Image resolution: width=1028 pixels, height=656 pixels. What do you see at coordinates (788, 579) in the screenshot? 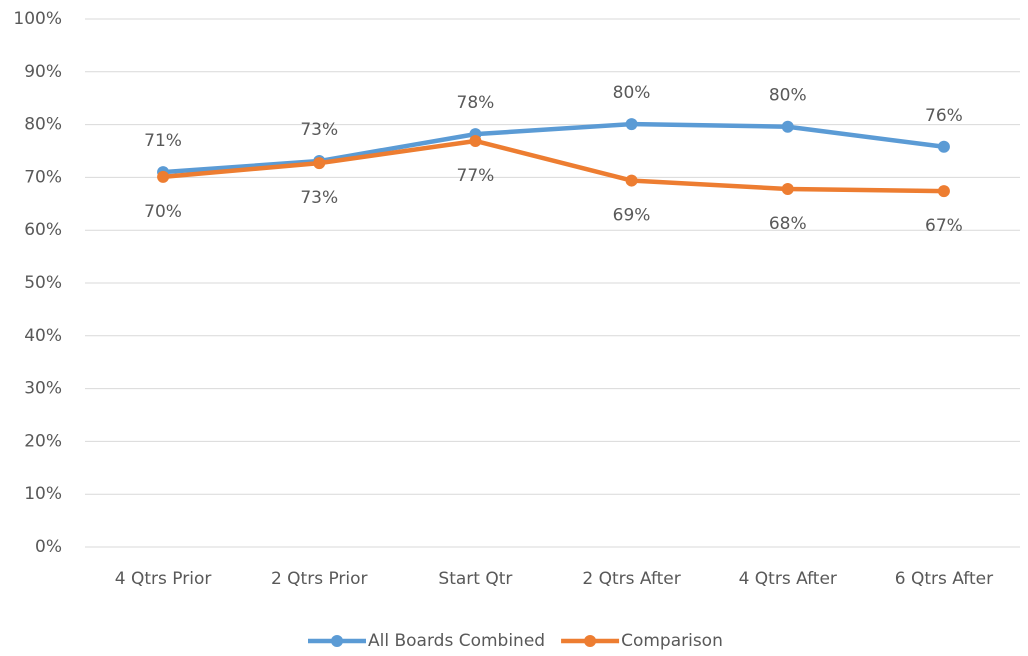
I see `x-tick-label: 4 Qtrs After` at bounding box center [788, 579].